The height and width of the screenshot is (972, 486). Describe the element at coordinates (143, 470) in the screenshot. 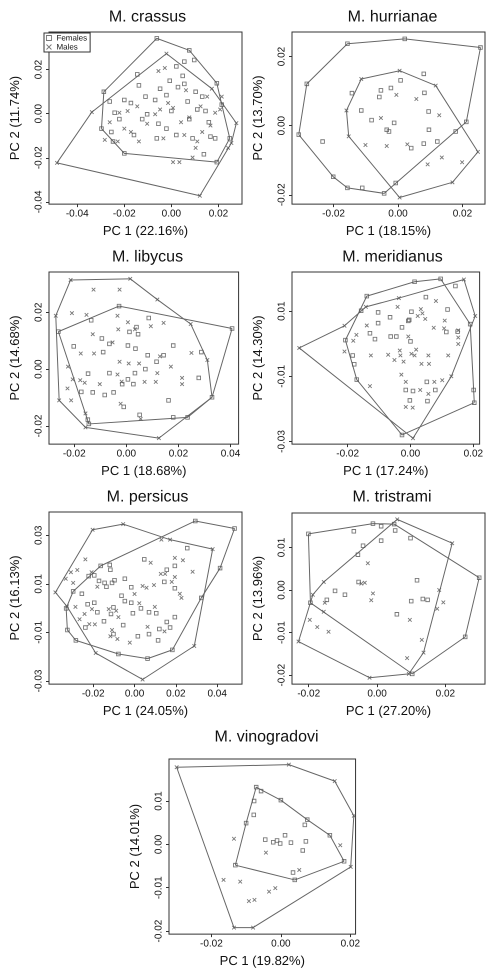

I see `x-axis-title: PC 1 (18.68%)` at that location.